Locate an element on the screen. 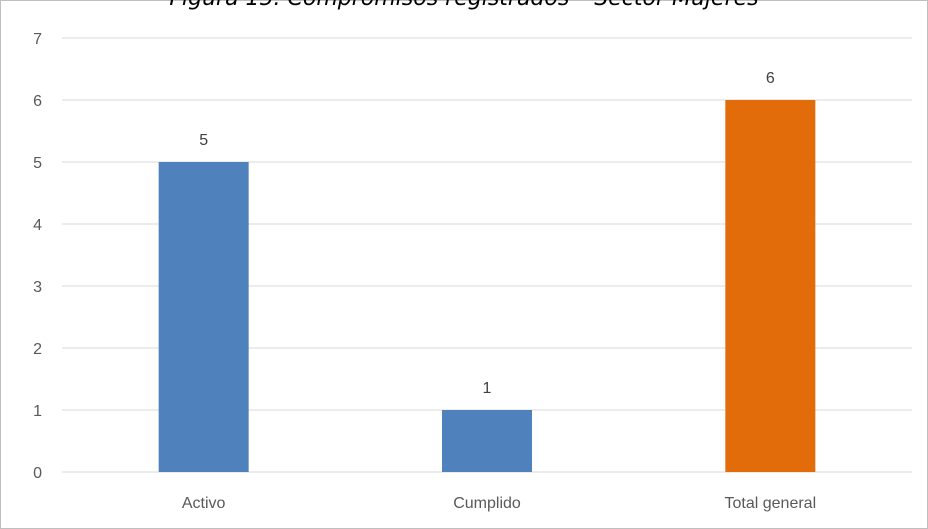  y-tick-label: 3 is located at coordinates (37, 287).